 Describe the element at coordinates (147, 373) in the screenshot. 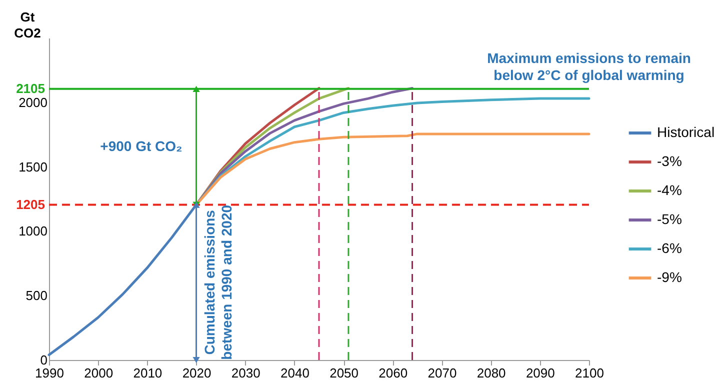

I see `x-tick-label: 2010` at that location.